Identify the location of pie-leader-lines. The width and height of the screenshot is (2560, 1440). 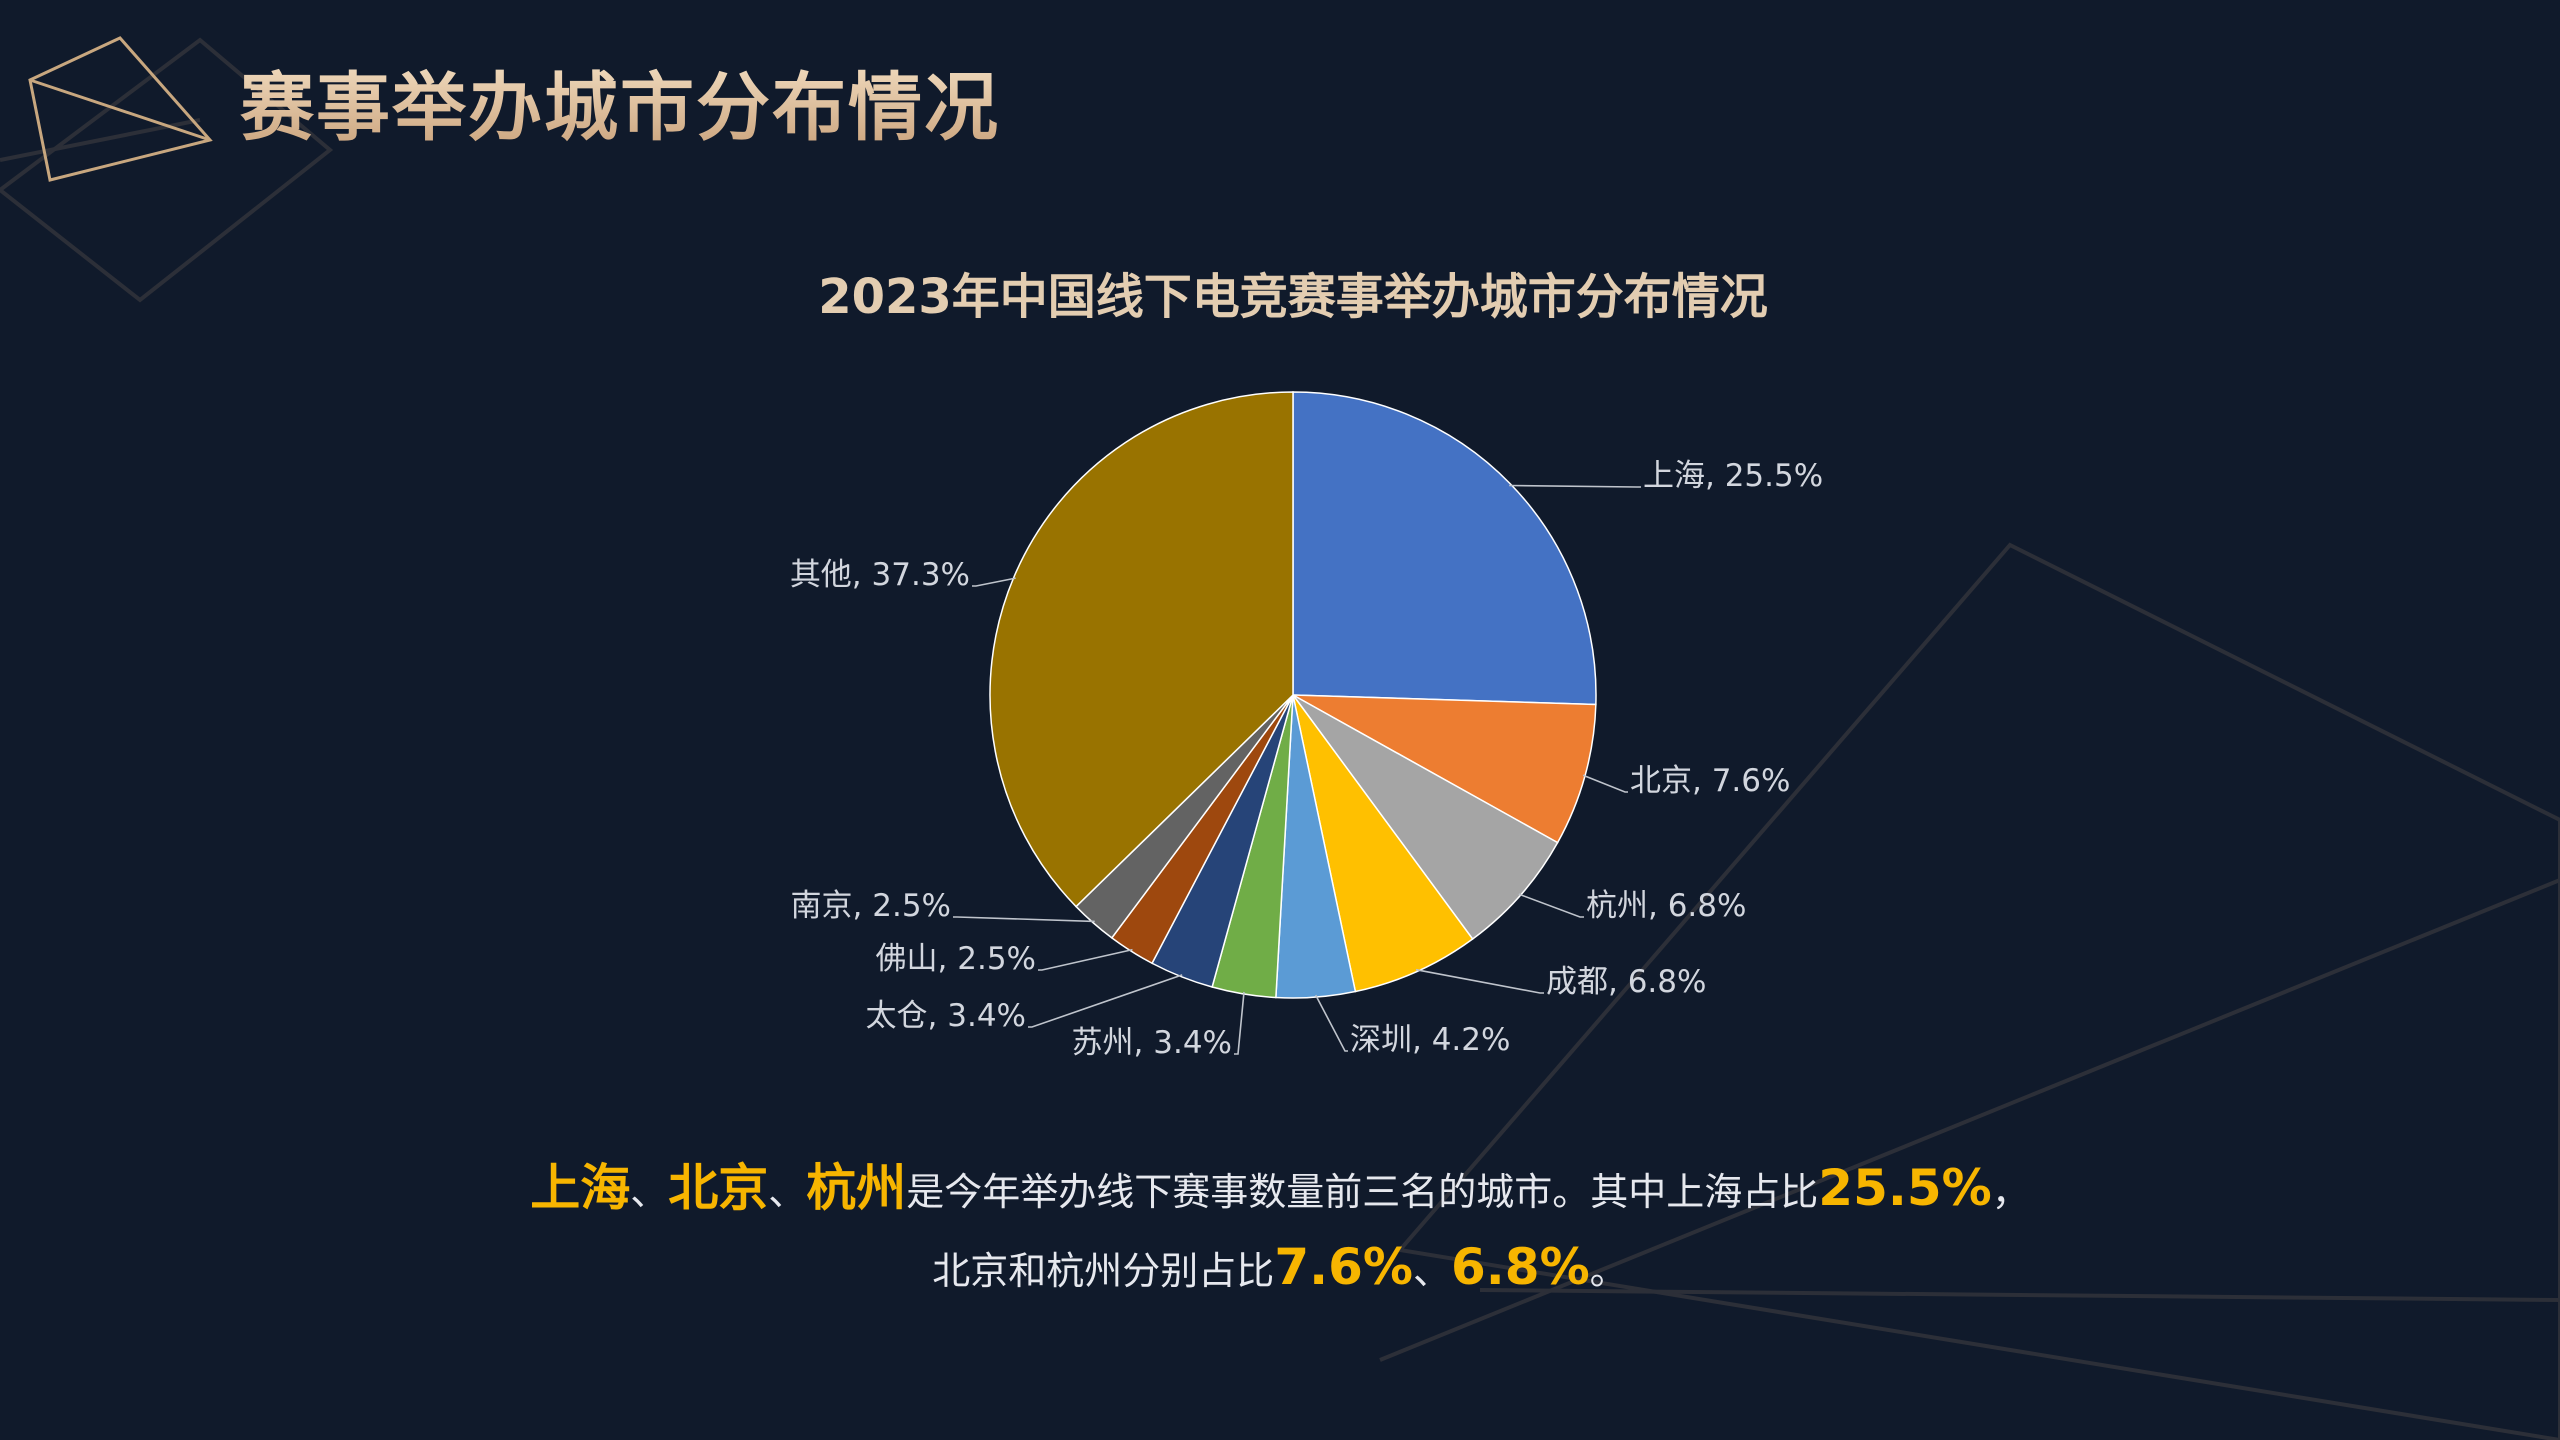
(1297, 769).